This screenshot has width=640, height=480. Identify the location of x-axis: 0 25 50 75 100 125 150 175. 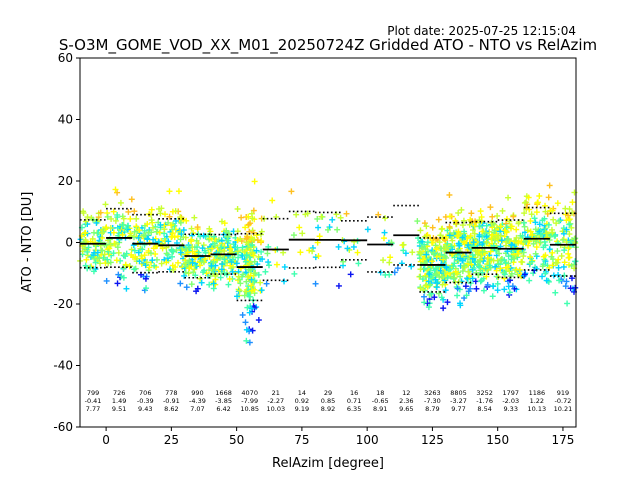
(338, 437).